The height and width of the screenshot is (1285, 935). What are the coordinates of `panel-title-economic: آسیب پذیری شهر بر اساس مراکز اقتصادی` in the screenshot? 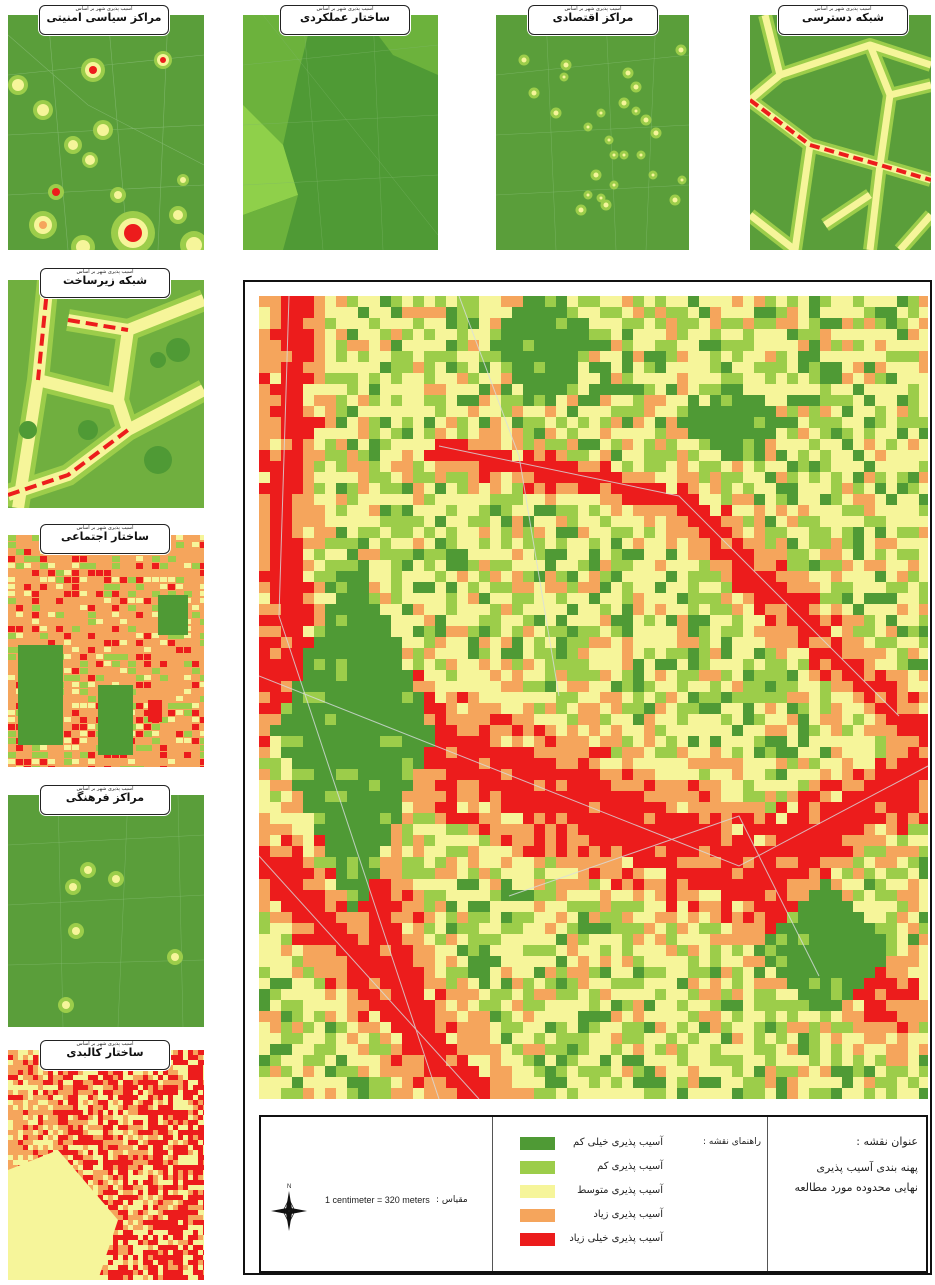 It's located at (593, 20).